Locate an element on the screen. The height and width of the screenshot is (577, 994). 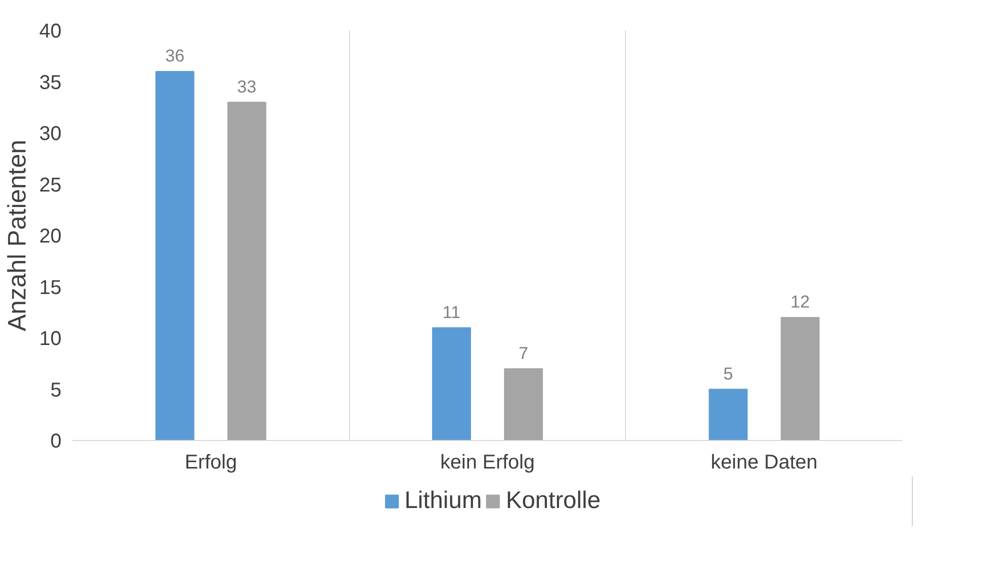
y-tick-label: 35 is located at coordinates (50, 83).